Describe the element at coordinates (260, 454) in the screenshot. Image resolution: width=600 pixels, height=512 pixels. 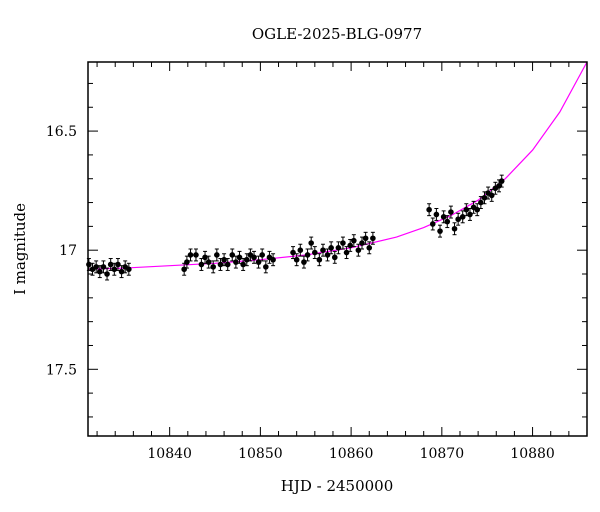
I see `x-tick-label: 10850` at that location.